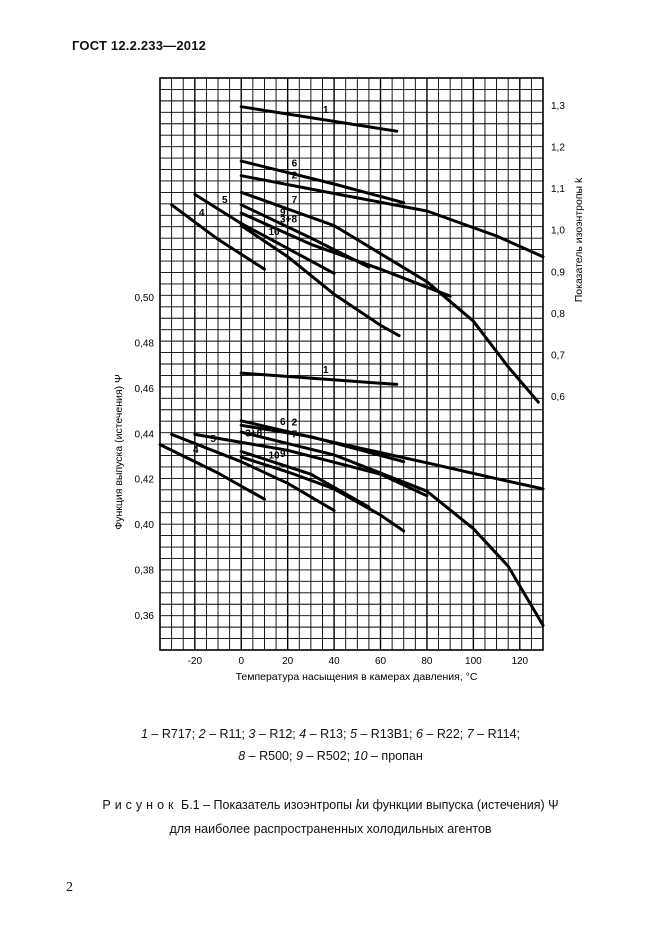 The height and width of the screenshot is (936, 661). I want to click on psi-curve-label-4: 4, so click(196, 450).